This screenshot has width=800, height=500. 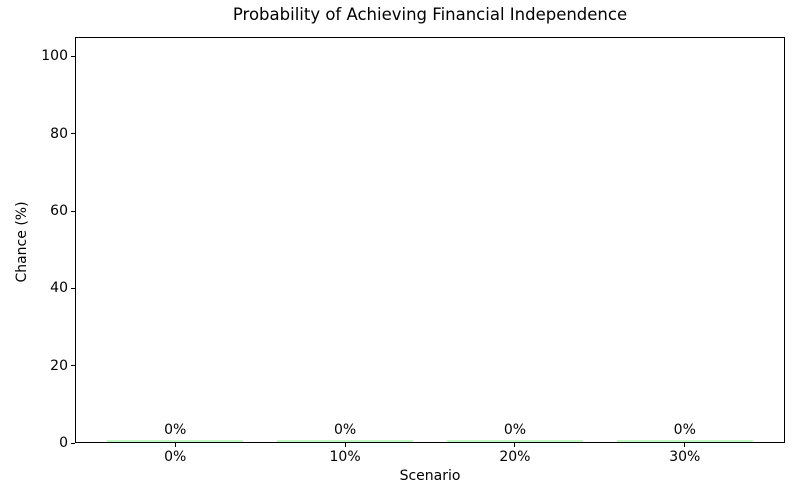 I want to click on y-tick-label: 100, so click(x=54, y=56).